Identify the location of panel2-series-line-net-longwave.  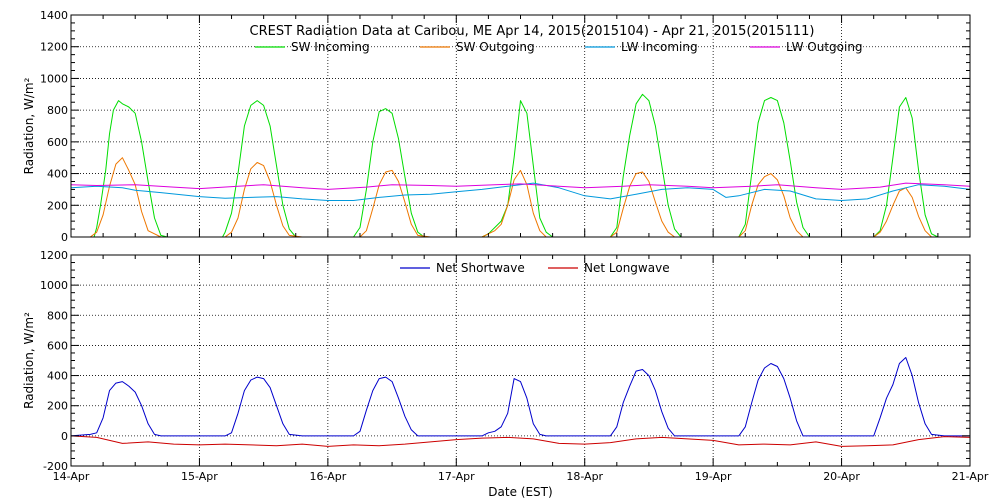
(520, 441).